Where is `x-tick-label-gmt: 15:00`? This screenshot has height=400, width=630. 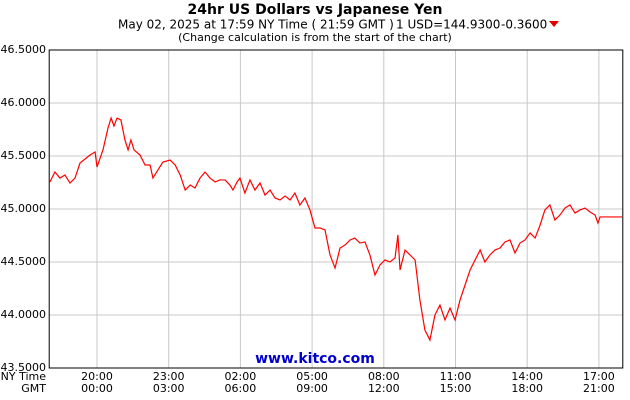
x-tick-label-gmt: 15:00 is located at coordinates (456, 388).